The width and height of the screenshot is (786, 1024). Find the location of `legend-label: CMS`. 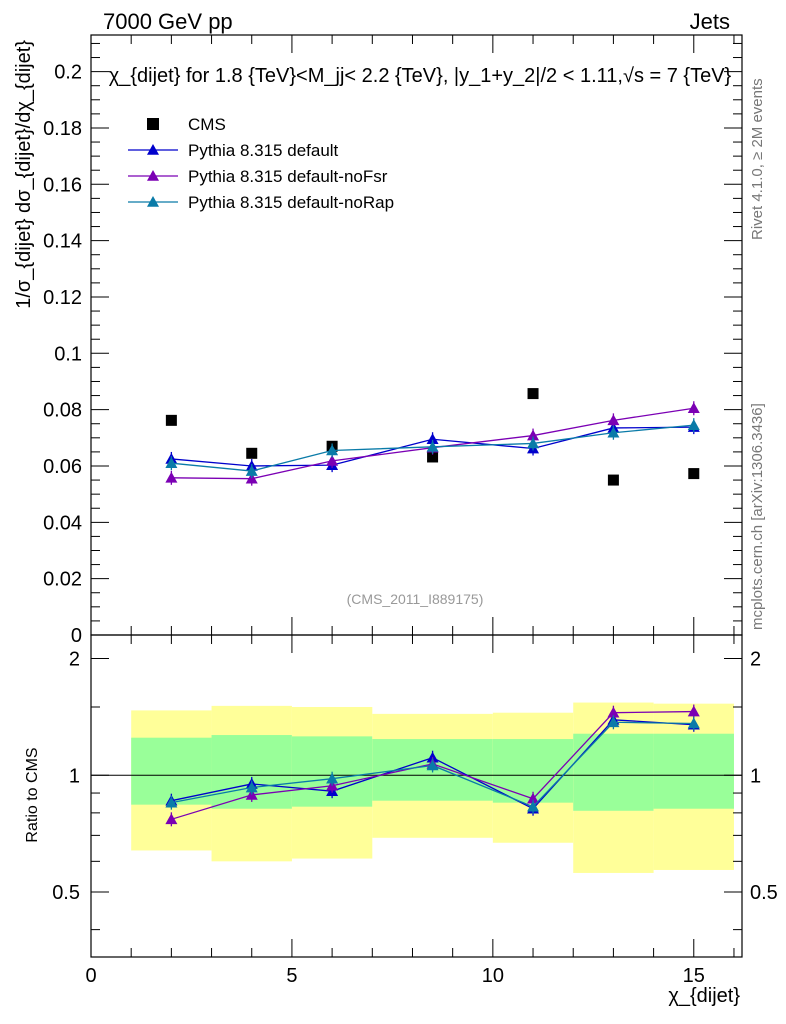

legend-label: CMS is located at coordinates (207, 124).